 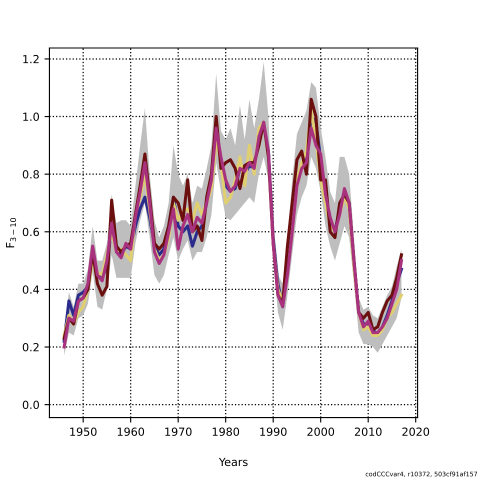 What do you see at coordinates (30, 347) in the screenshot?
I see `y-tick-label: 0.2` at bounding box center [30, 347].